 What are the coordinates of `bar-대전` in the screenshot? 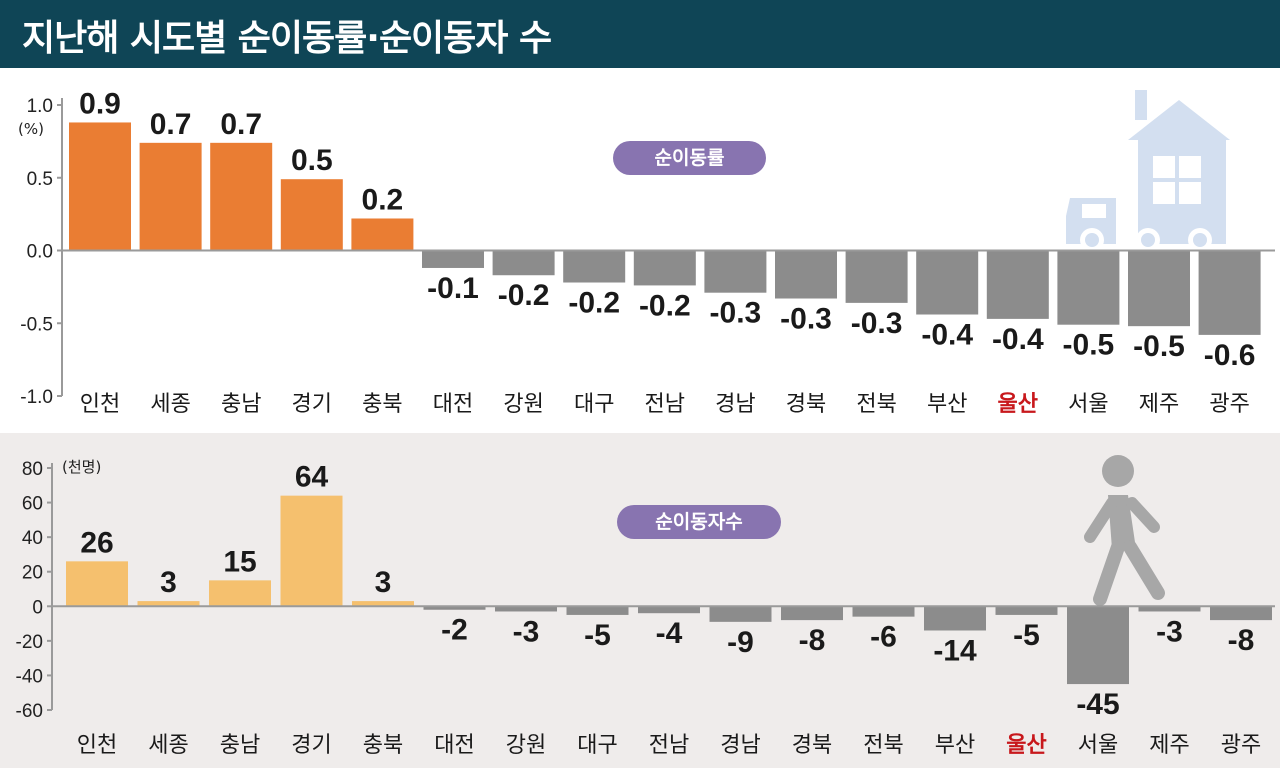 It's located at (454, 608).